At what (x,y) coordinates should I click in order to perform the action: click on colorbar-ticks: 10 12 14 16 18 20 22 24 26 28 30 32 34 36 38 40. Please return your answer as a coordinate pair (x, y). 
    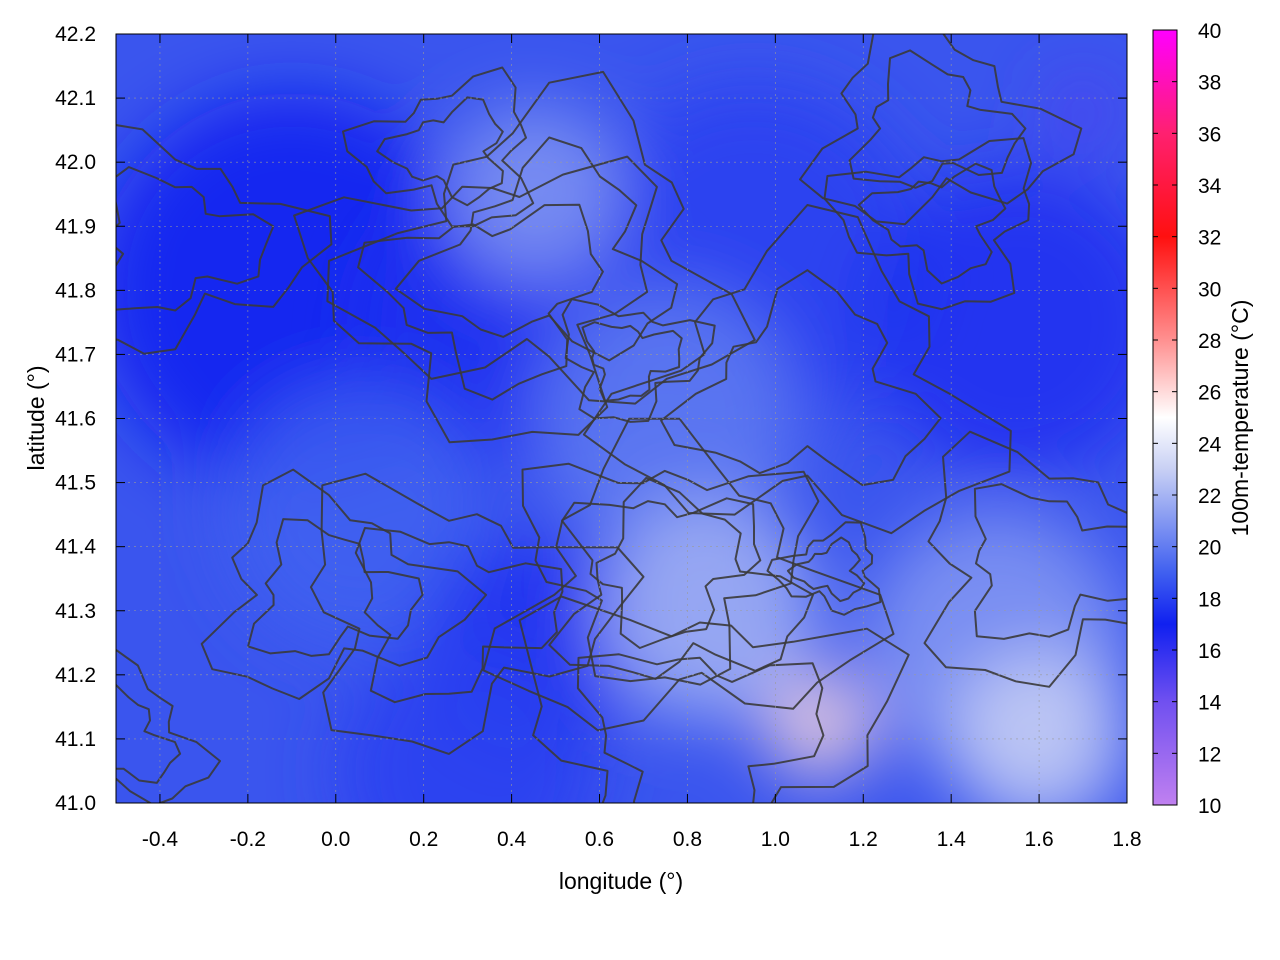
    Looking at the image, I should click on (1187, 419).